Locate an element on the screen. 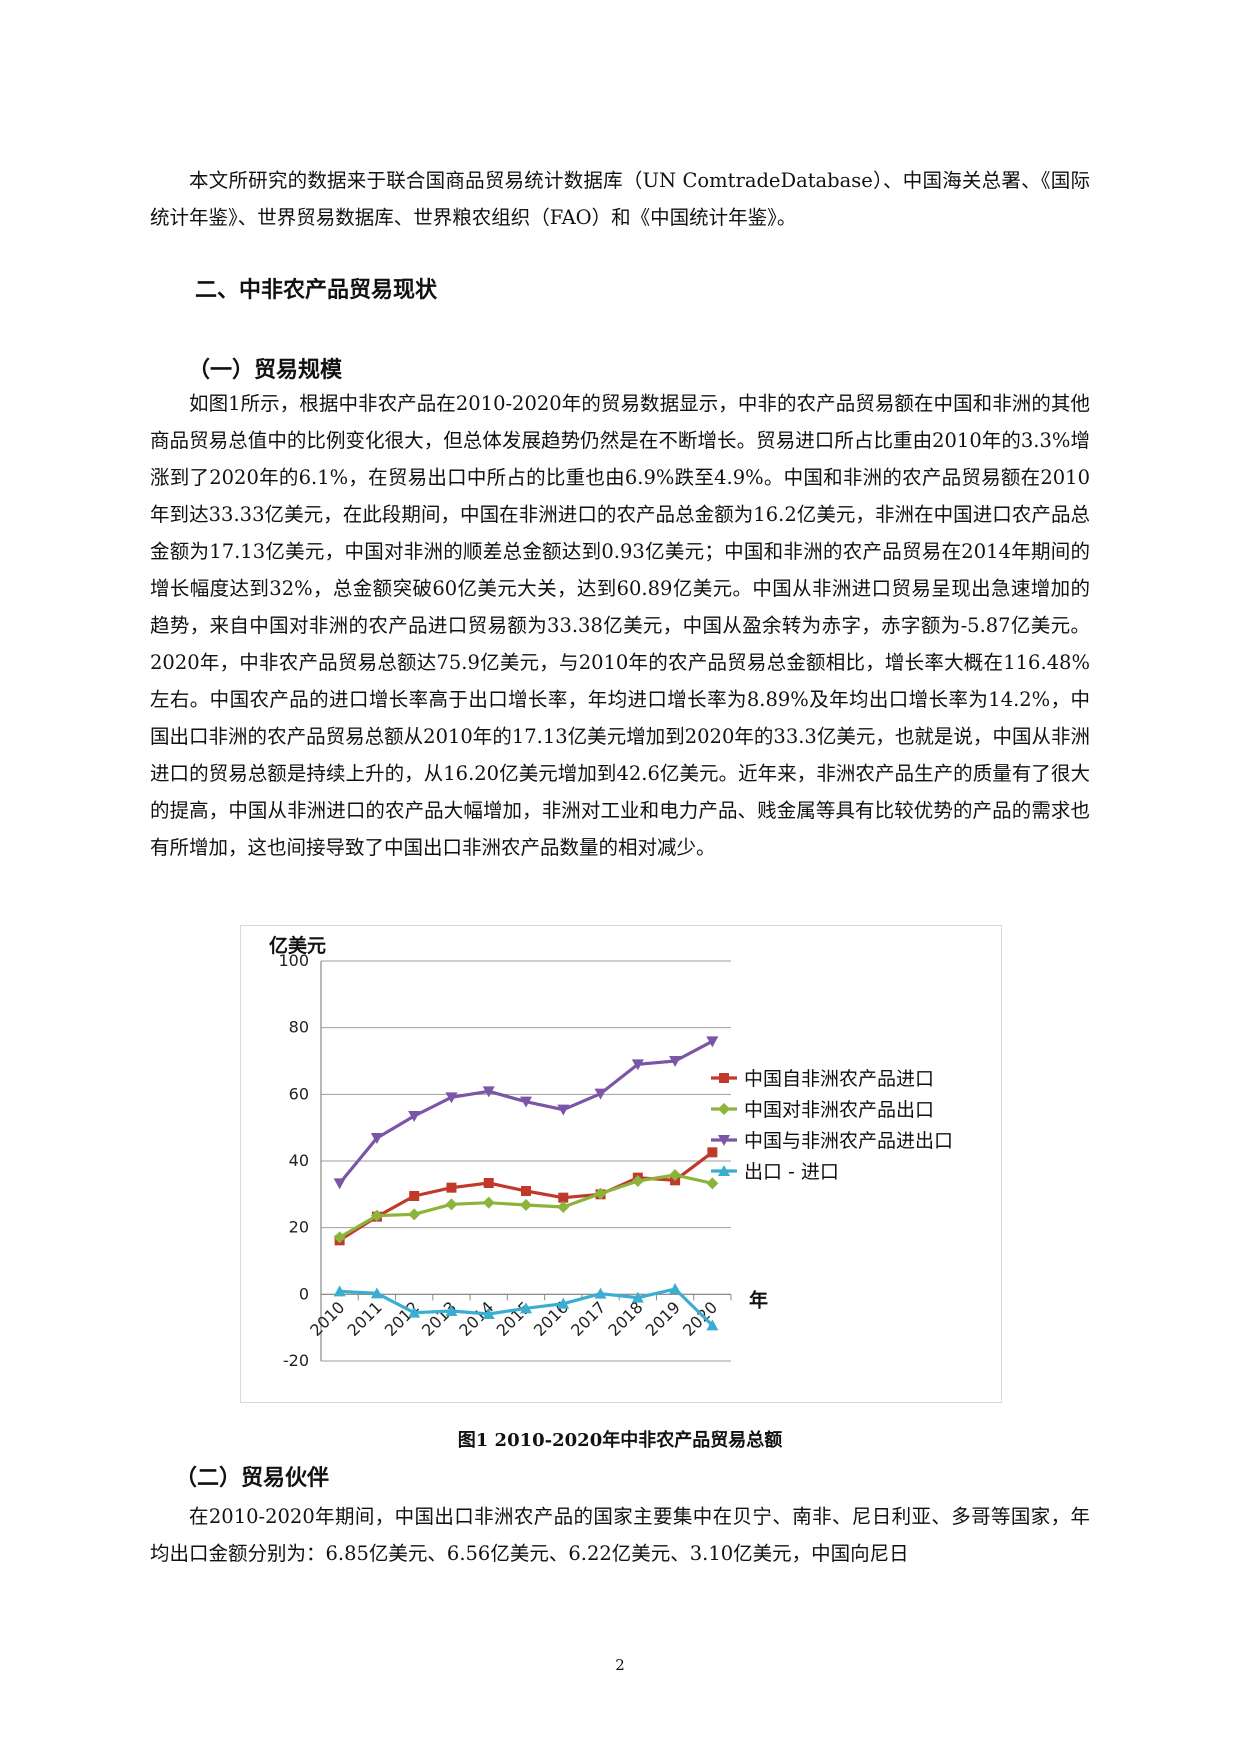 The height and width of the screenshot is (1754, 1240). legend-label: 中国自非洲农产品进口 is located at coordinates (839, 1079).